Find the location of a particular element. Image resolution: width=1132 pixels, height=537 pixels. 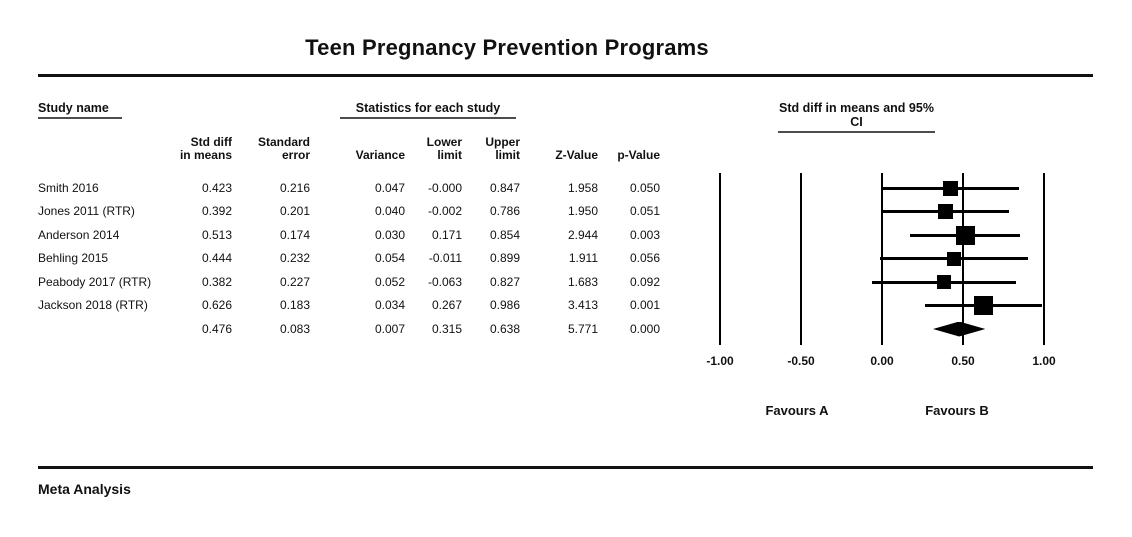

axis-tick-label: 0.00 is located at coordinates (882, 361).